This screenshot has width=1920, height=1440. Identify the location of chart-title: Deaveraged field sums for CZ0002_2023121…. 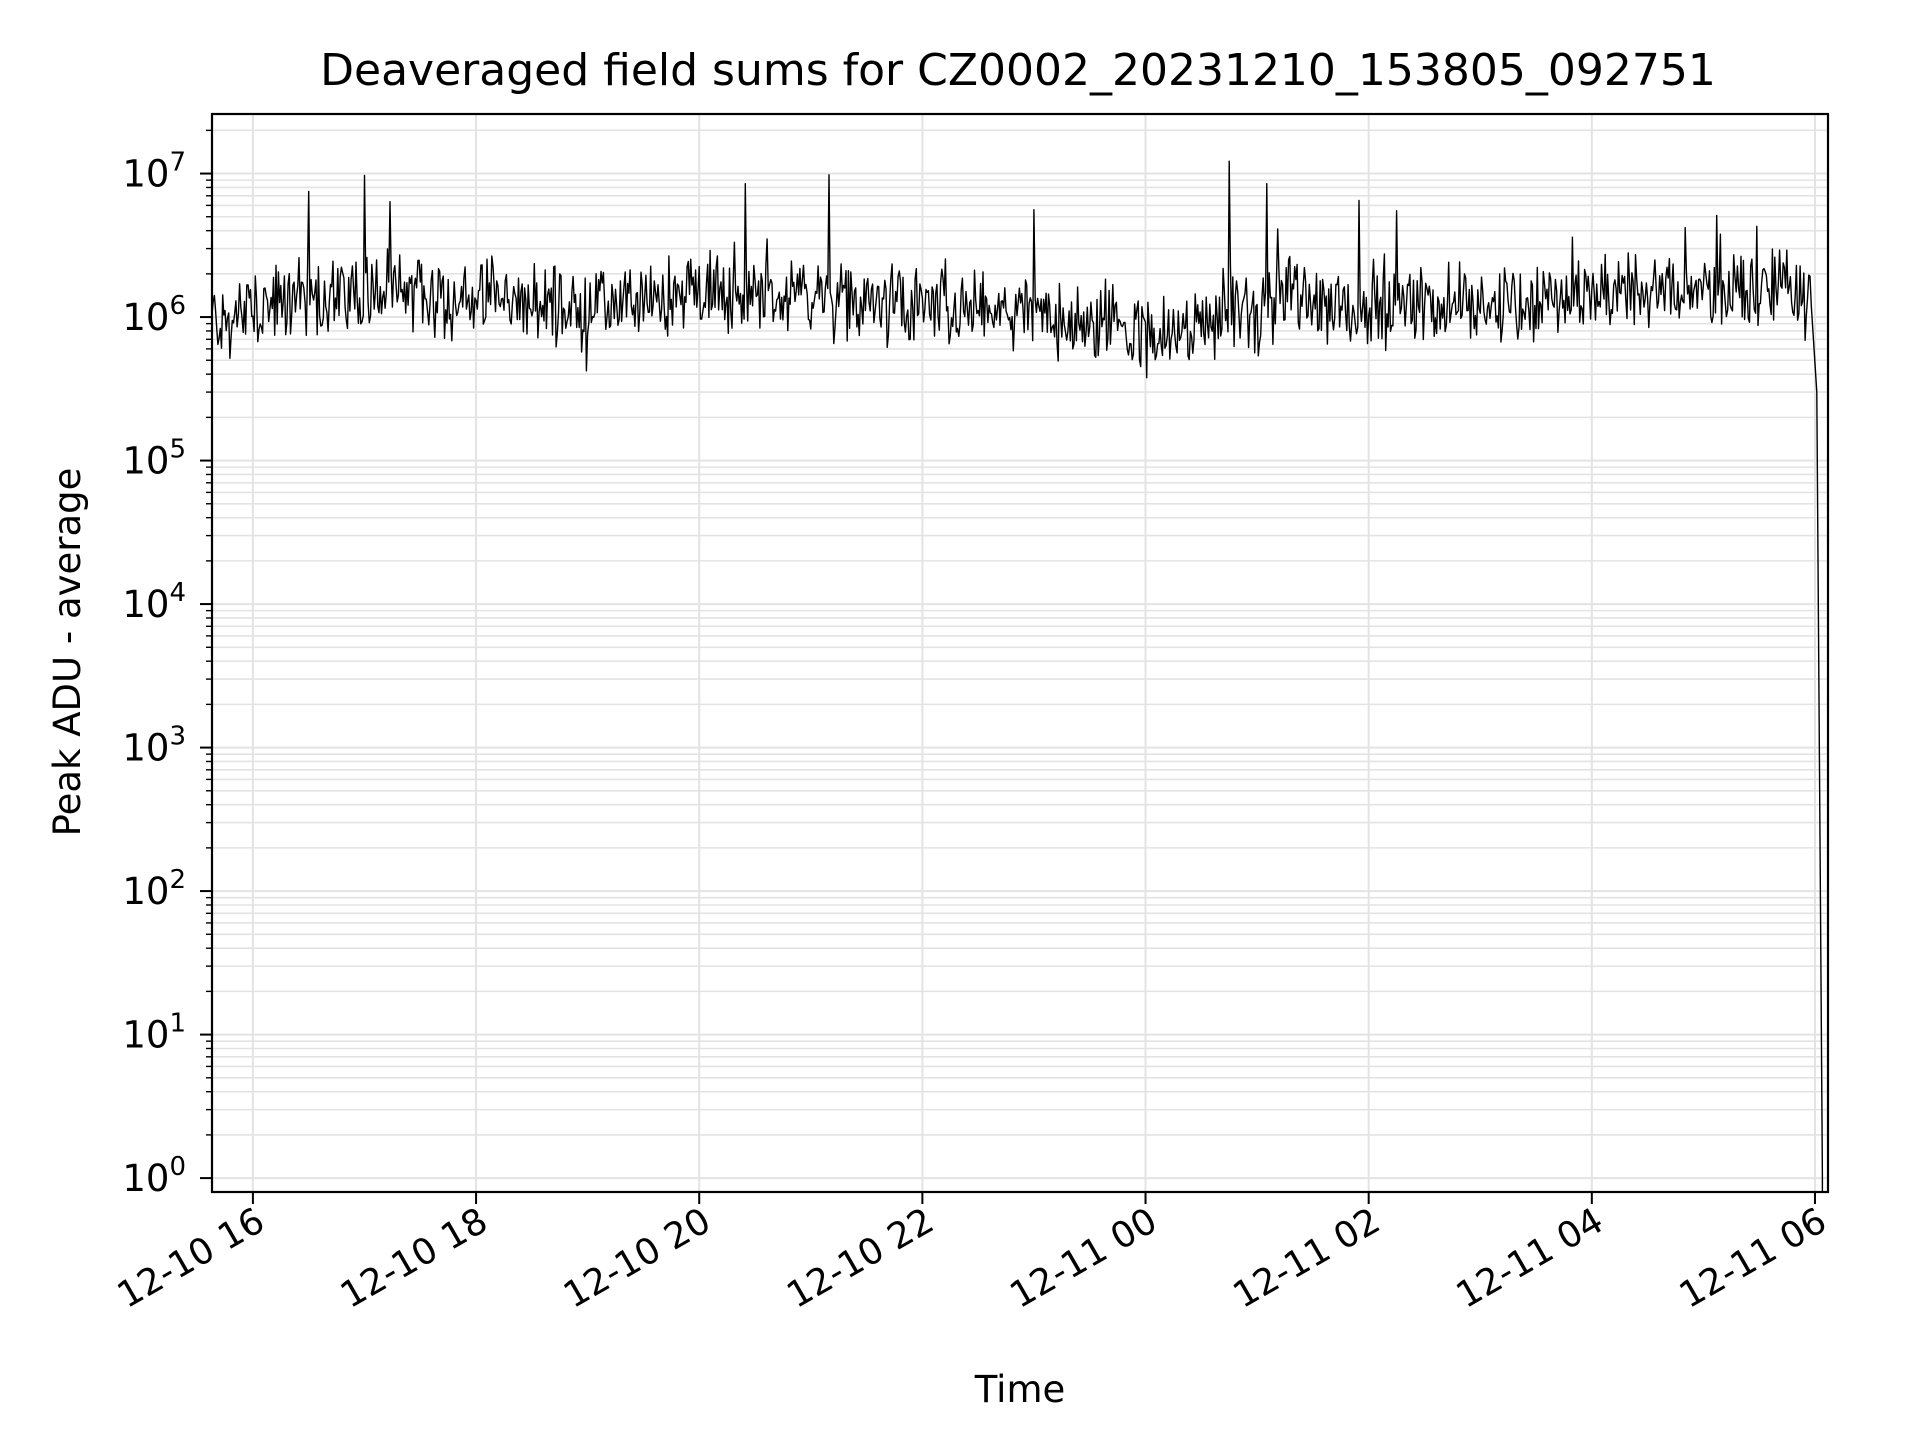
(1018, 70).